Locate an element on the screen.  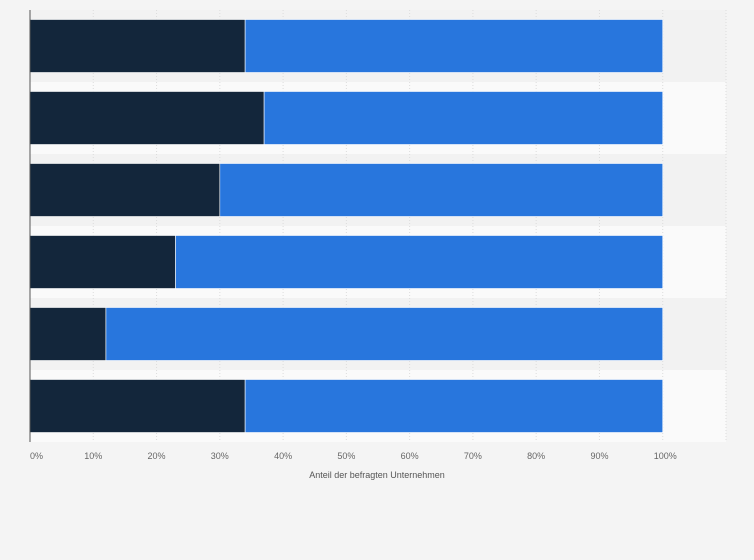
x-tick-label: 80% is located at coordinates (536, 456).